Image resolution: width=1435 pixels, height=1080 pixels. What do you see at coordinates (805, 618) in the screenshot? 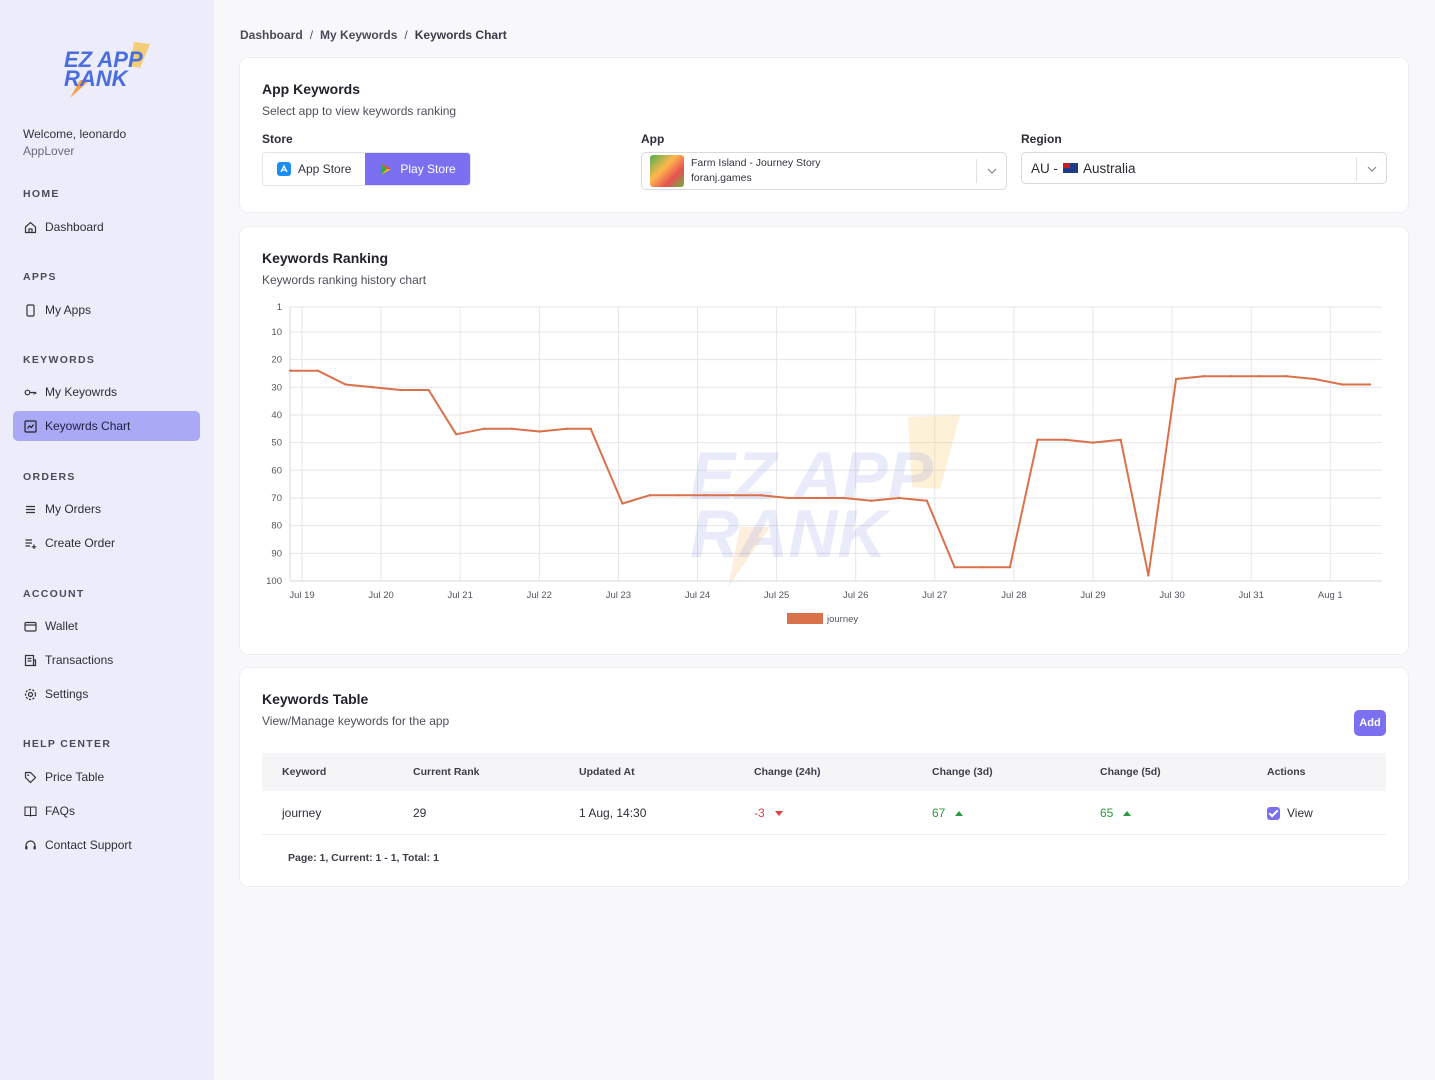
I see `legend-swatch` at bounding box center [805, 618].